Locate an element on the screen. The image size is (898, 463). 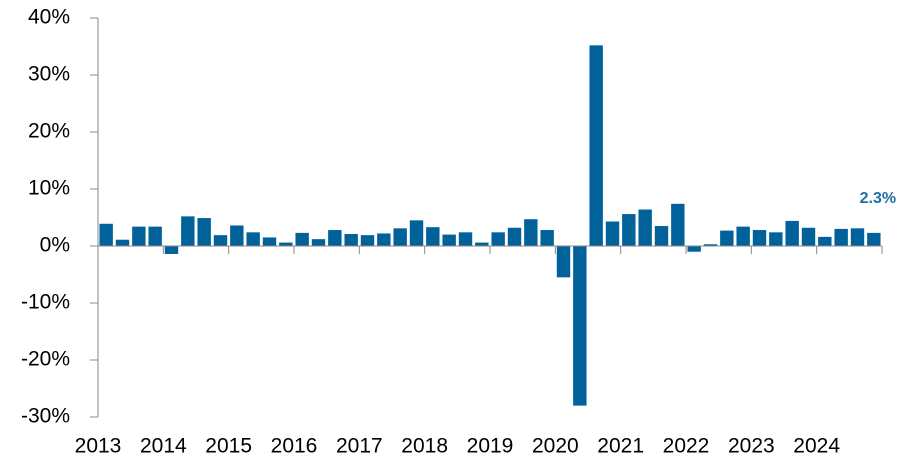
x-tick-label: 2015 is located at coordinates (228, 446).